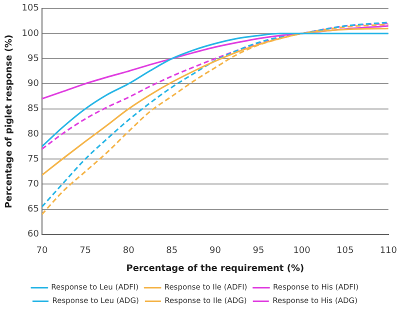 This screenshot has height=315, width=400. What do you see at coordinates (9, 121) in the screenshot?
I see `y-axis-title: Percentage of piglet response (%)` at bounding box center [9, 121].